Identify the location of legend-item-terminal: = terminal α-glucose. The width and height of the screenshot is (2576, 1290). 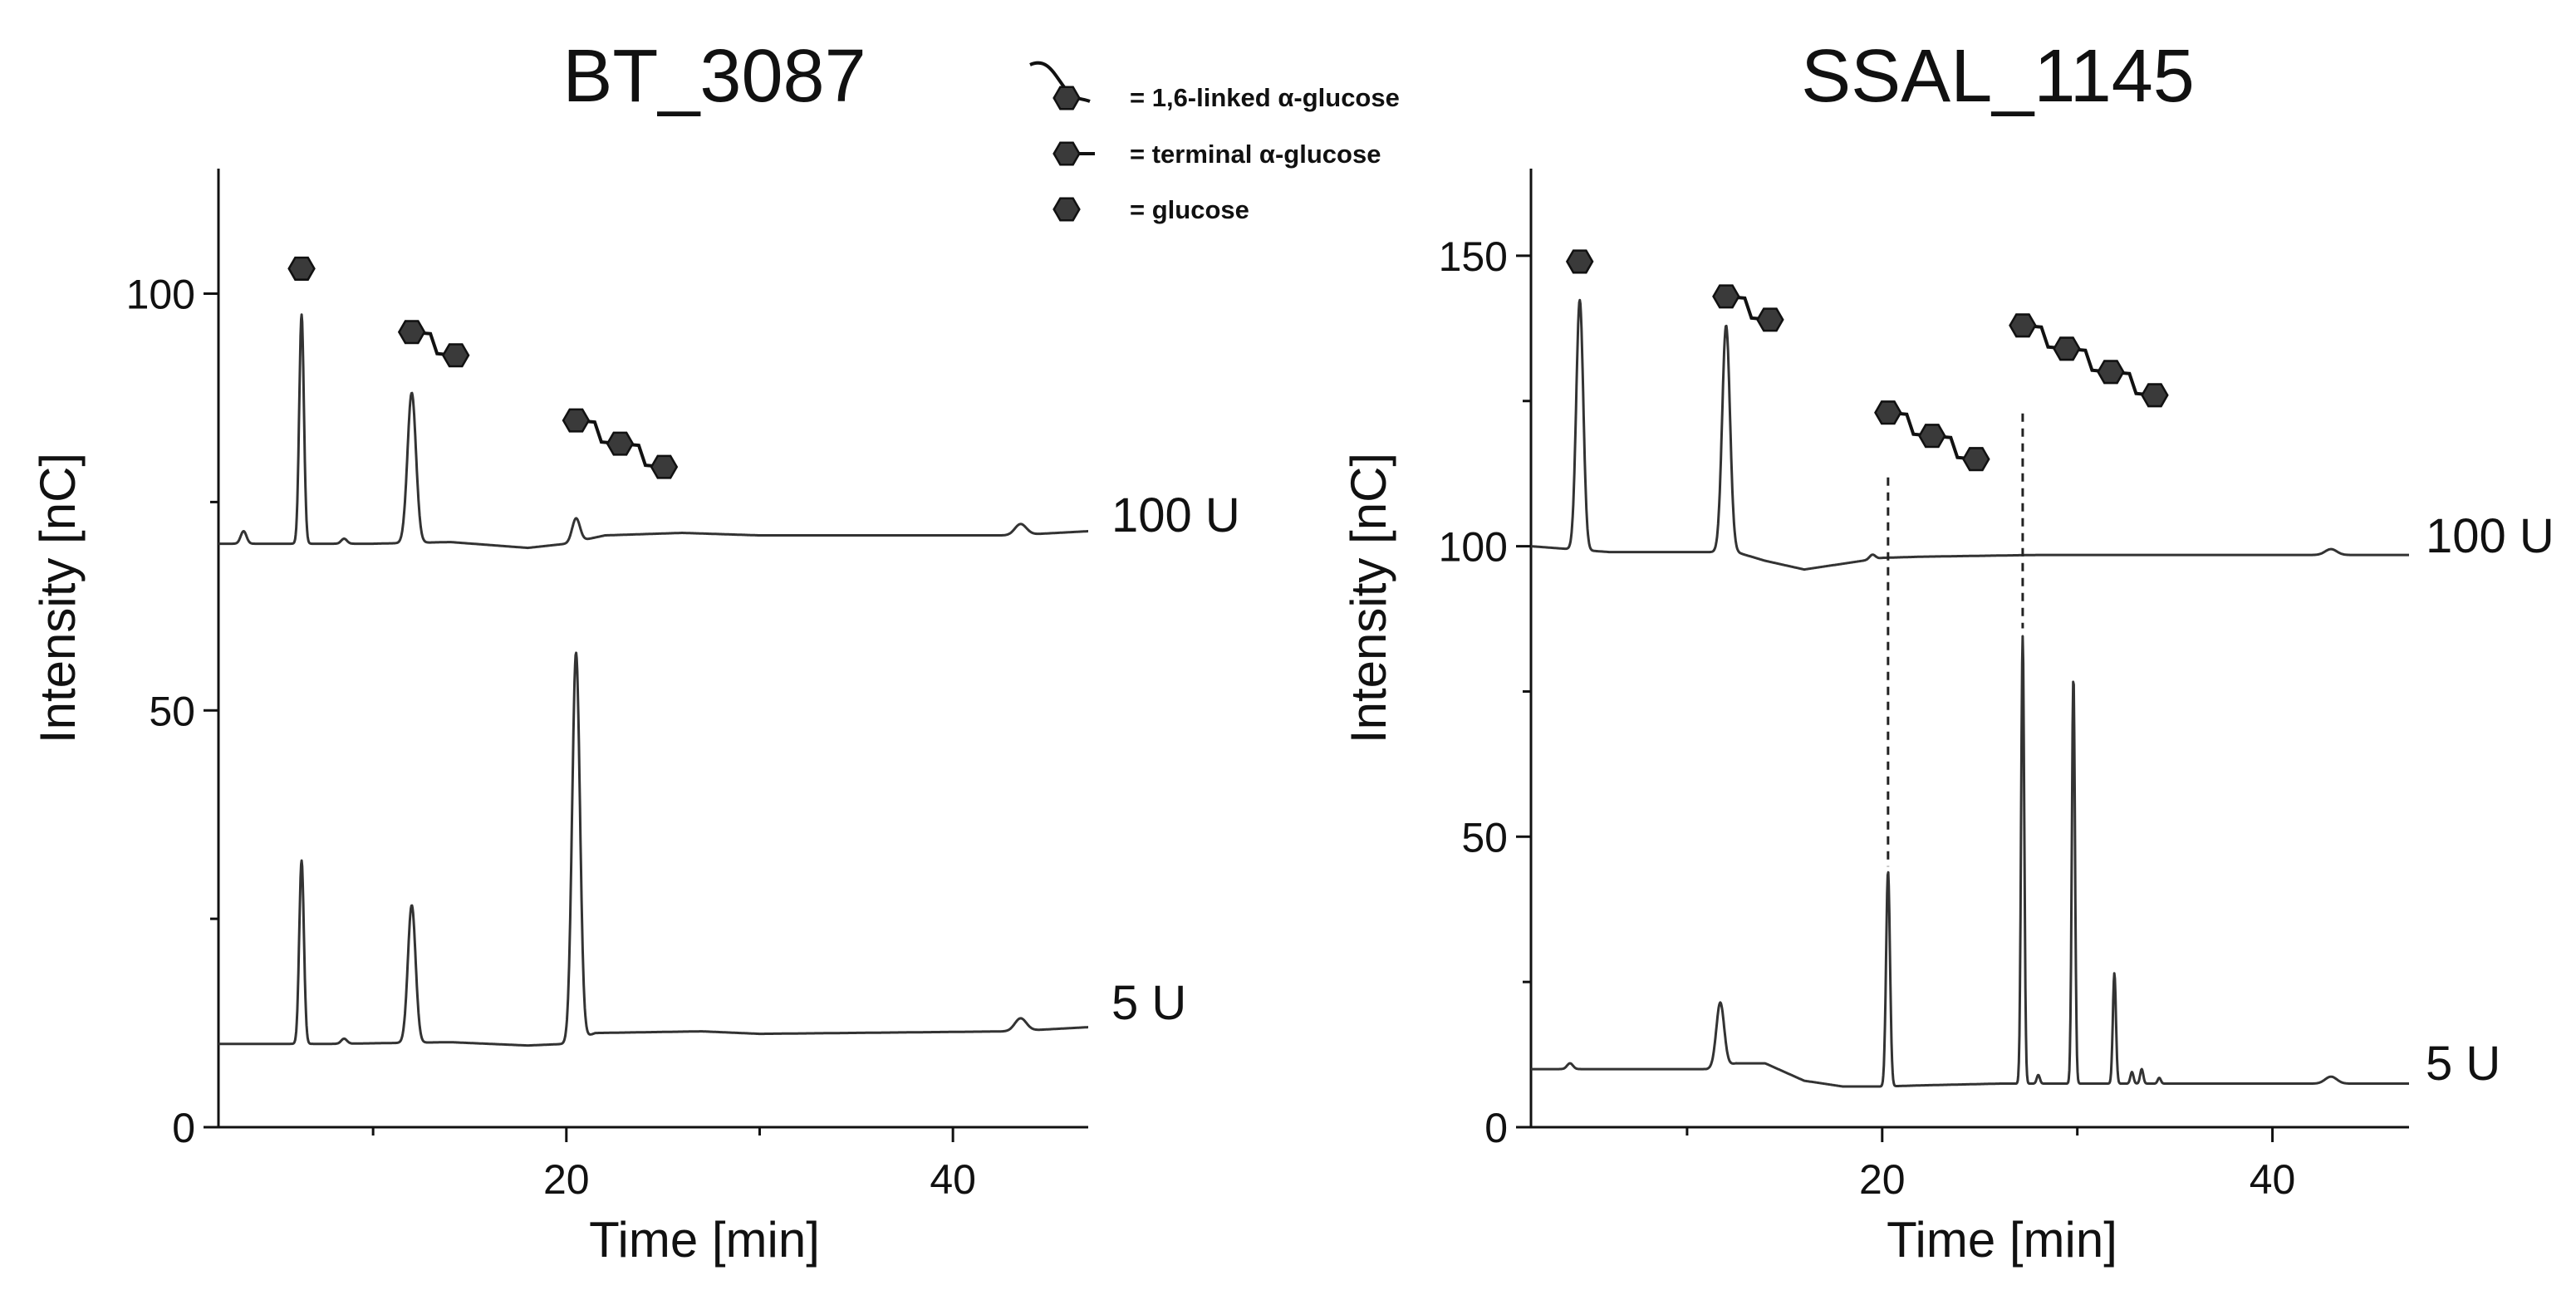
(1216, 154).